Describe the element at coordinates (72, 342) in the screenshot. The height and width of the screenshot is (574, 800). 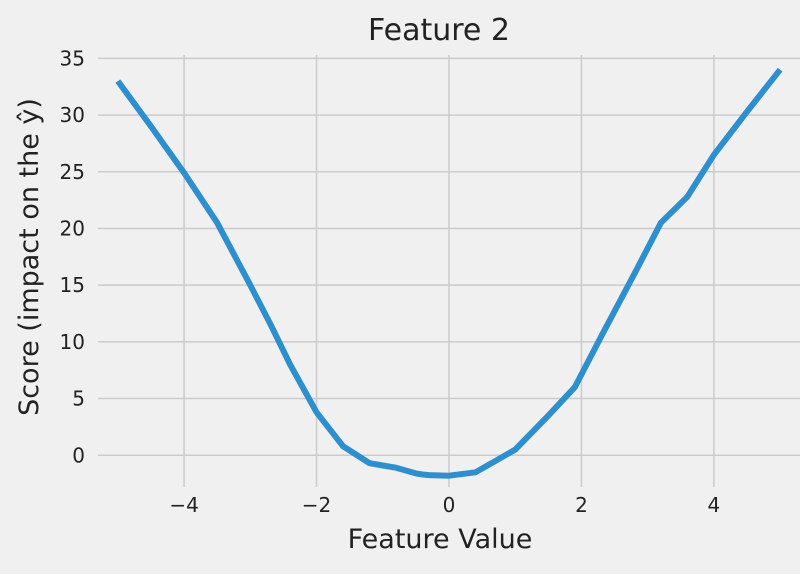
I see `y-tick-label: 10` at that location.